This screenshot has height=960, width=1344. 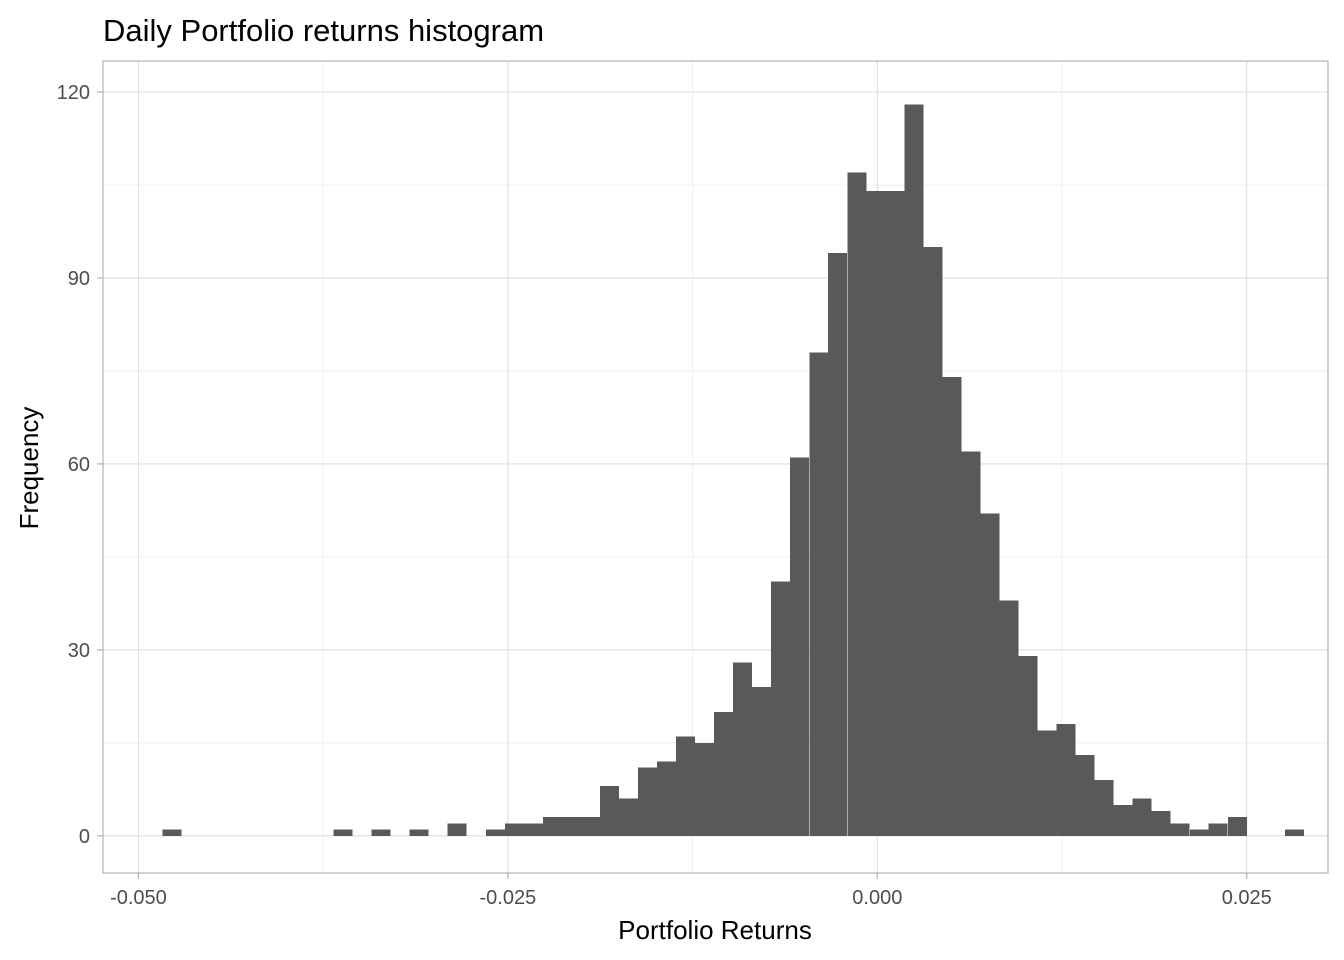 I want to click on y-tick-label: 30, so click(x=79, y=651).